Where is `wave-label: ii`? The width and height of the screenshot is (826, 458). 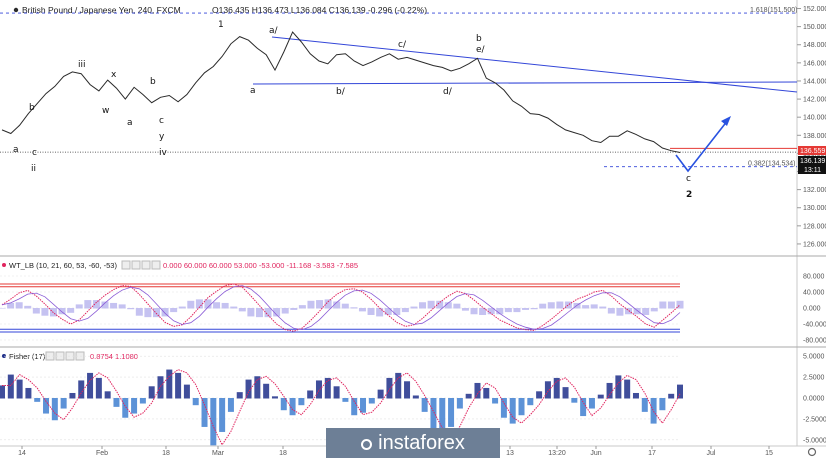
wave-label: ii is located at coordinates (33, 169).